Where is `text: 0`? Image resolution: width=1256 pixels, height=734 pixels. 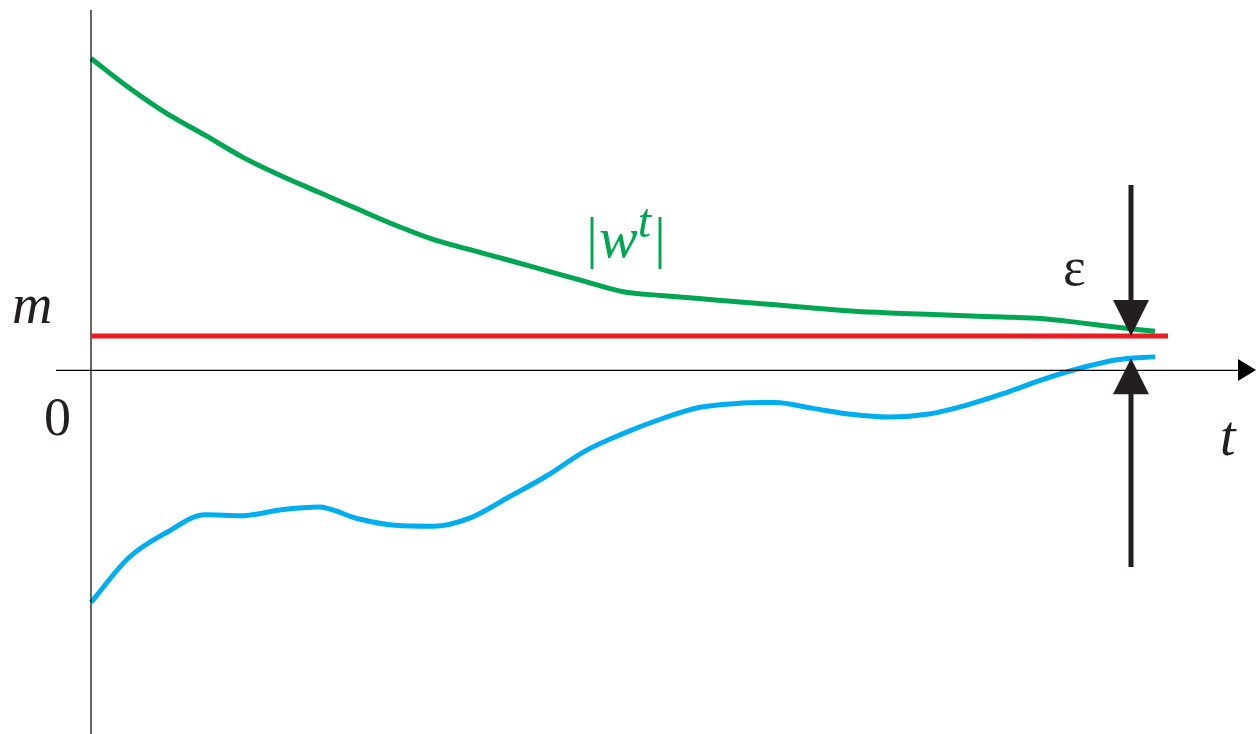 text: 0 is located at coordinates (57, 417).